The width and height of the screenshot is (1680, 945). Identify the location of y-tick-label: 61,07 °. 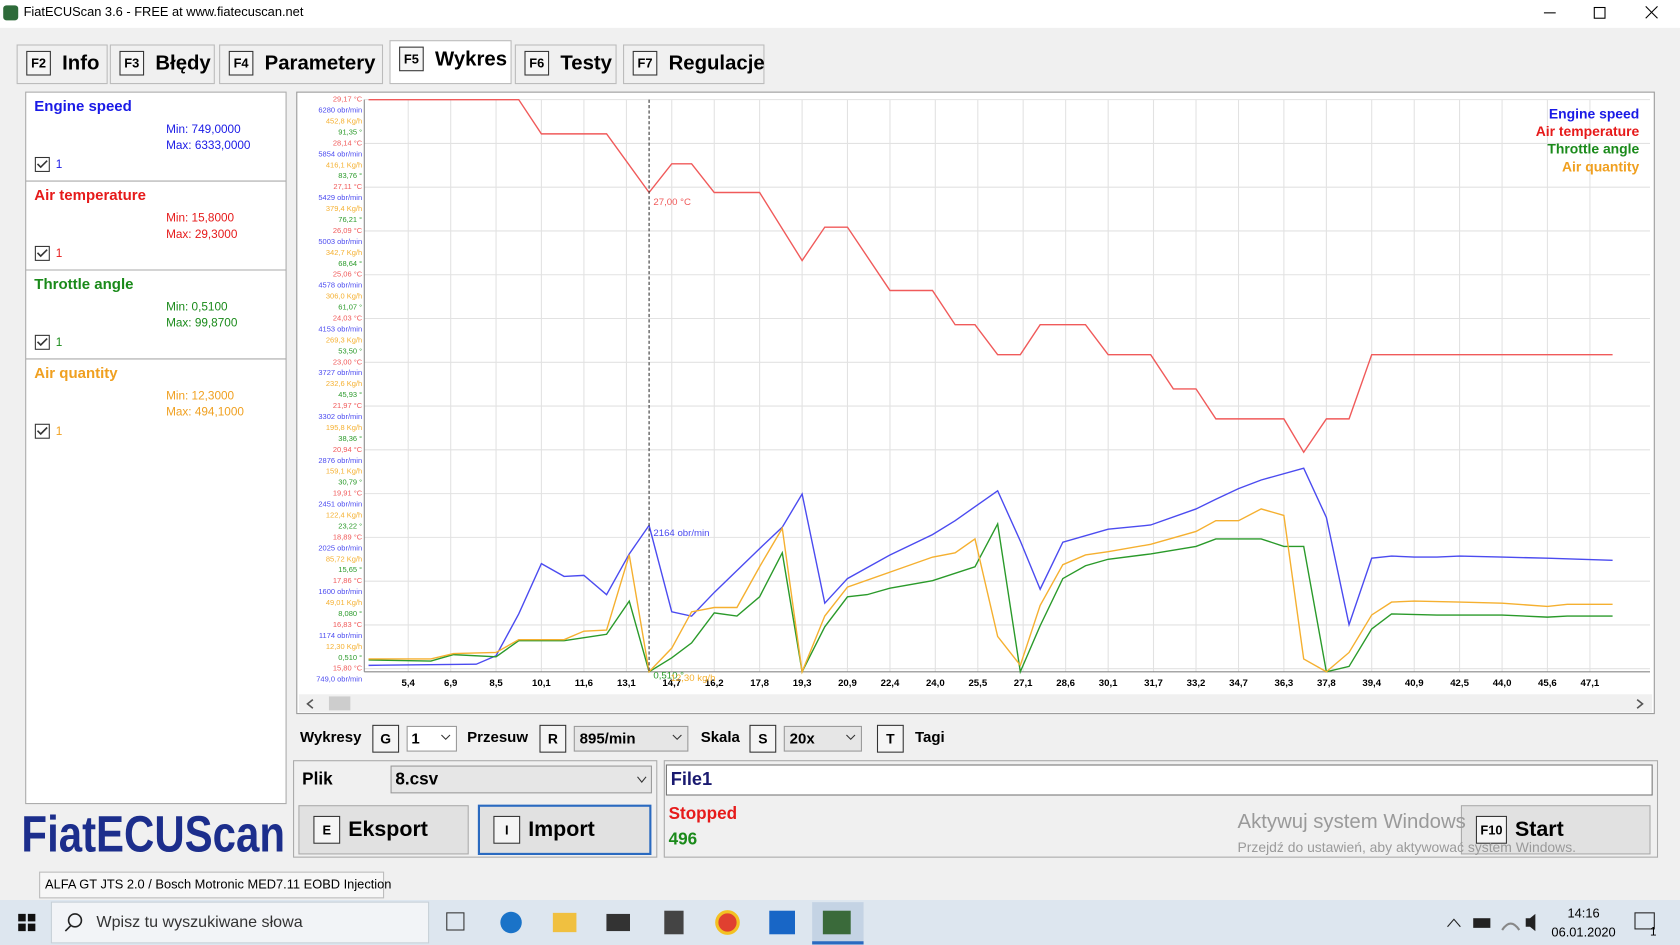
(350, 307).